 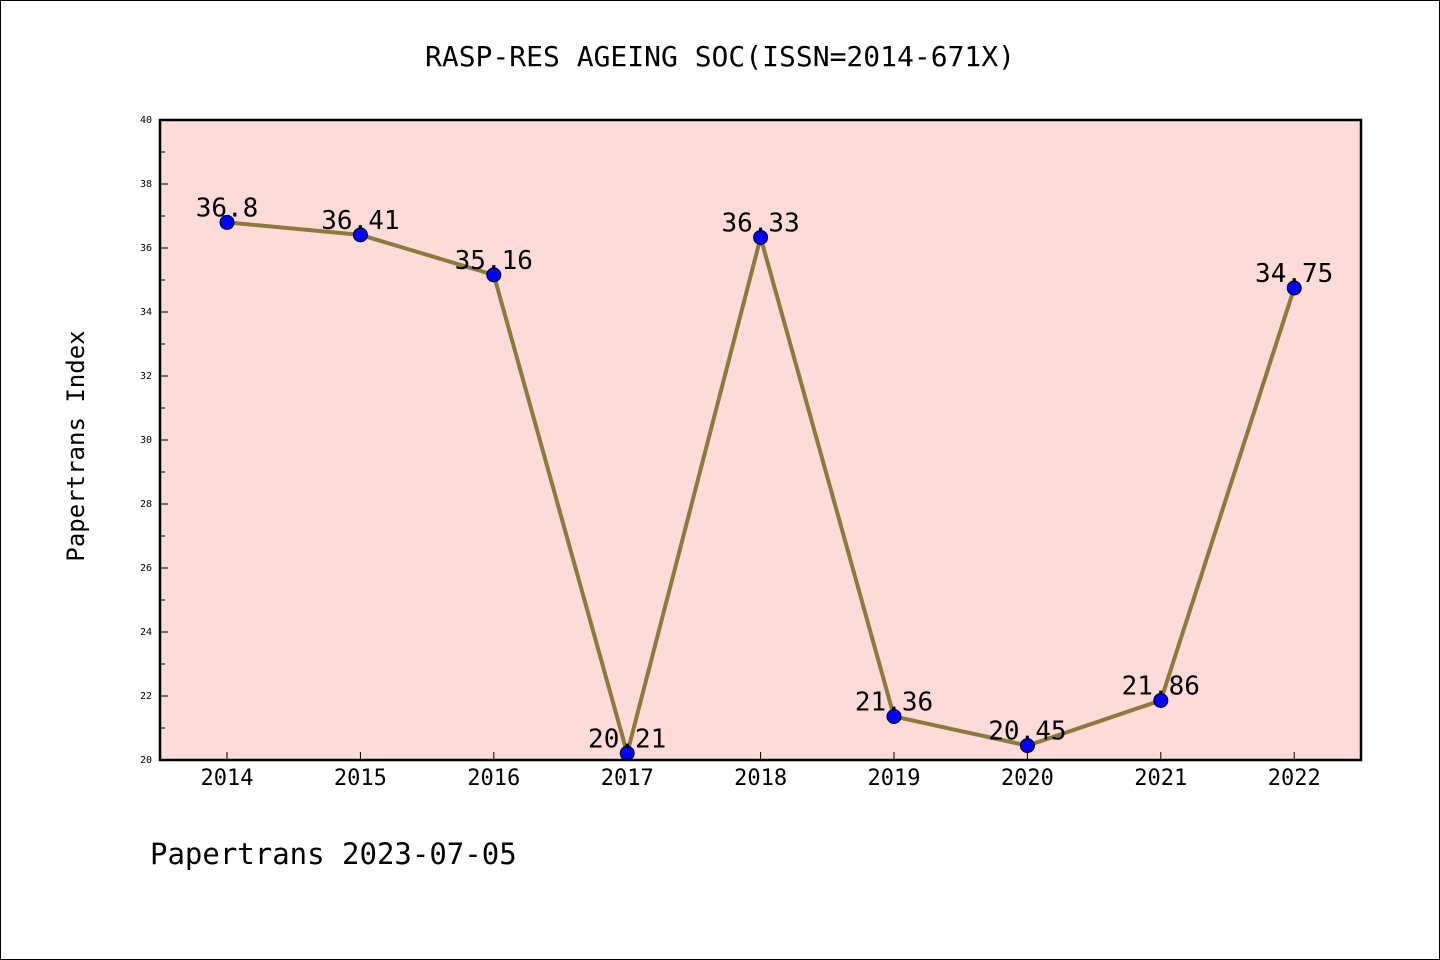 I want to click on footer-text: Papertrans 2023-07-05, so click(x=333, y=854).